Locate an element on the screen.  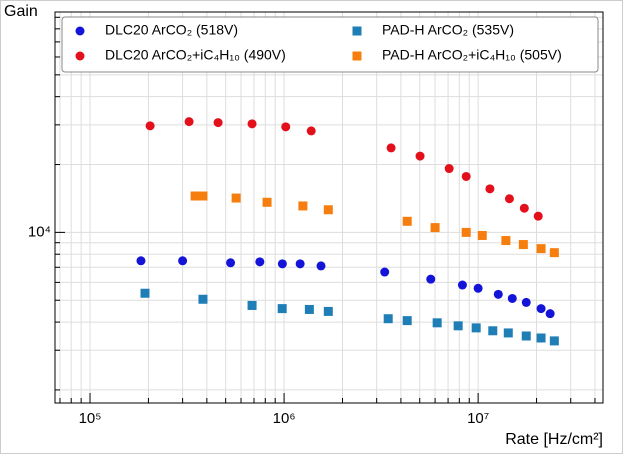
legend-label: DLC20 ArCO₂ (518V) is located at coordinates (171, 30).